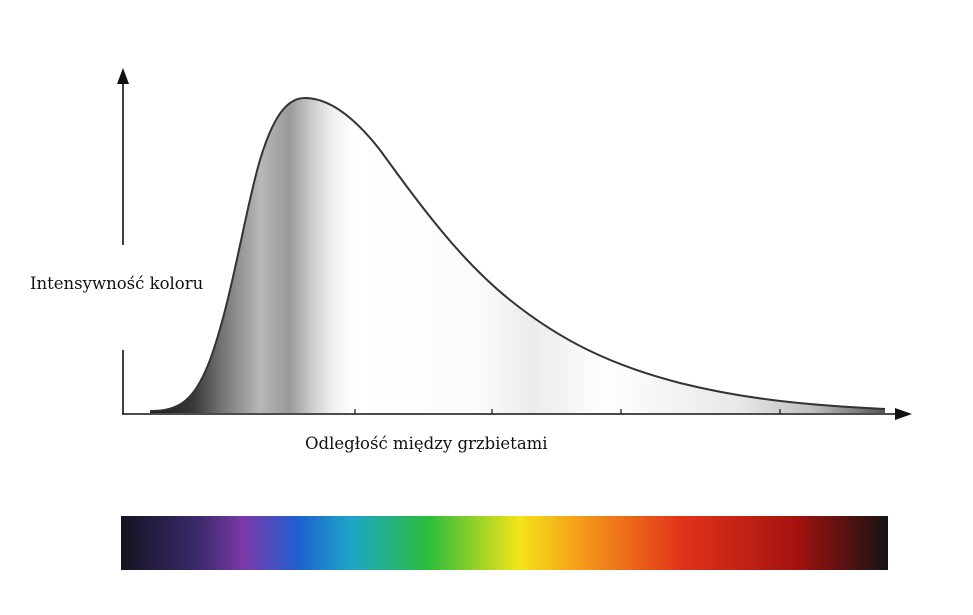  Describe the element at coordinates (117, 283) in the screenshot. I see `y-axis-label: Intensywność koloru` at that location.